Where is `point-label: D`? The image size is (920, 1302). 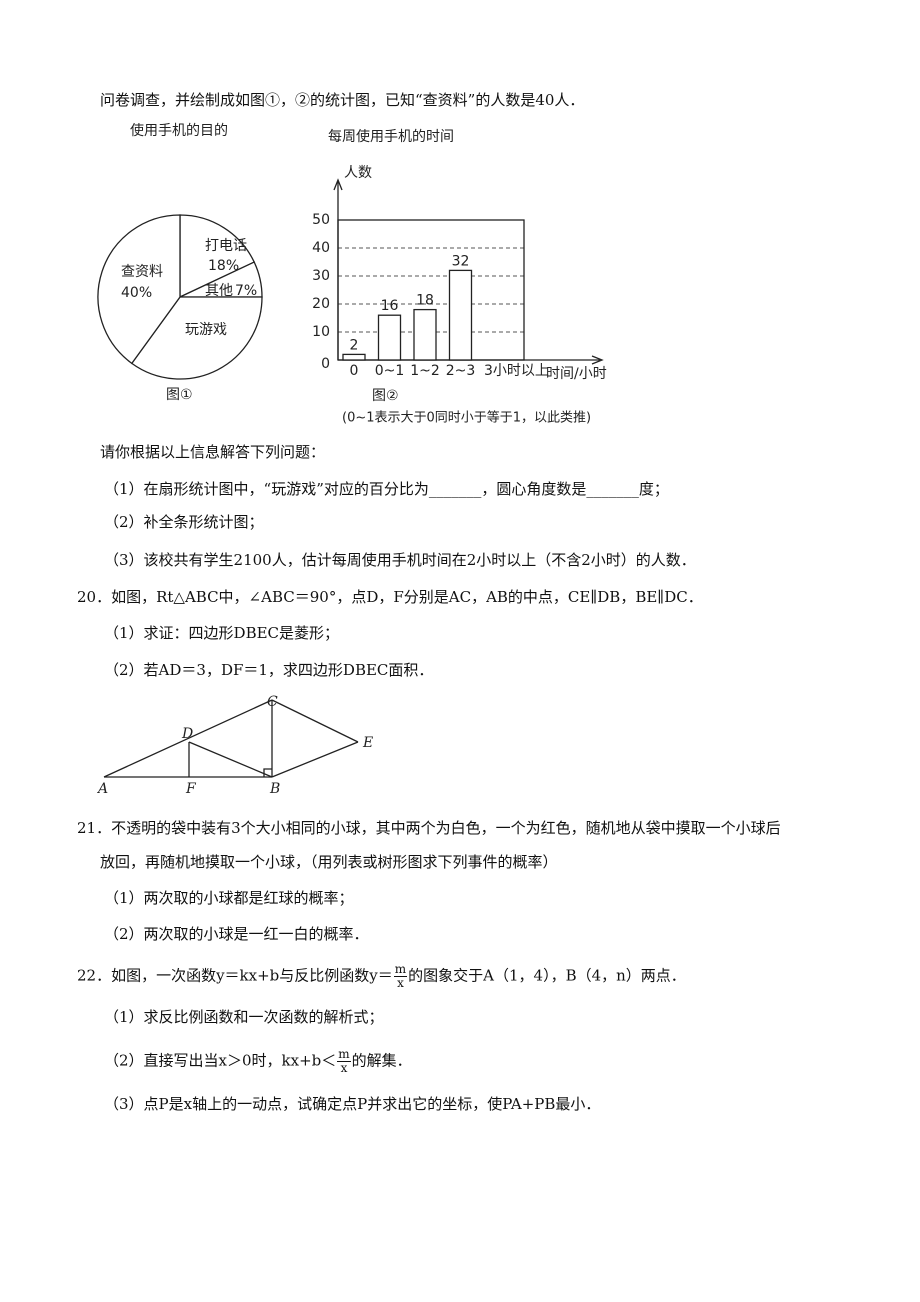
point-label: D is located at coordinates (187, 734).